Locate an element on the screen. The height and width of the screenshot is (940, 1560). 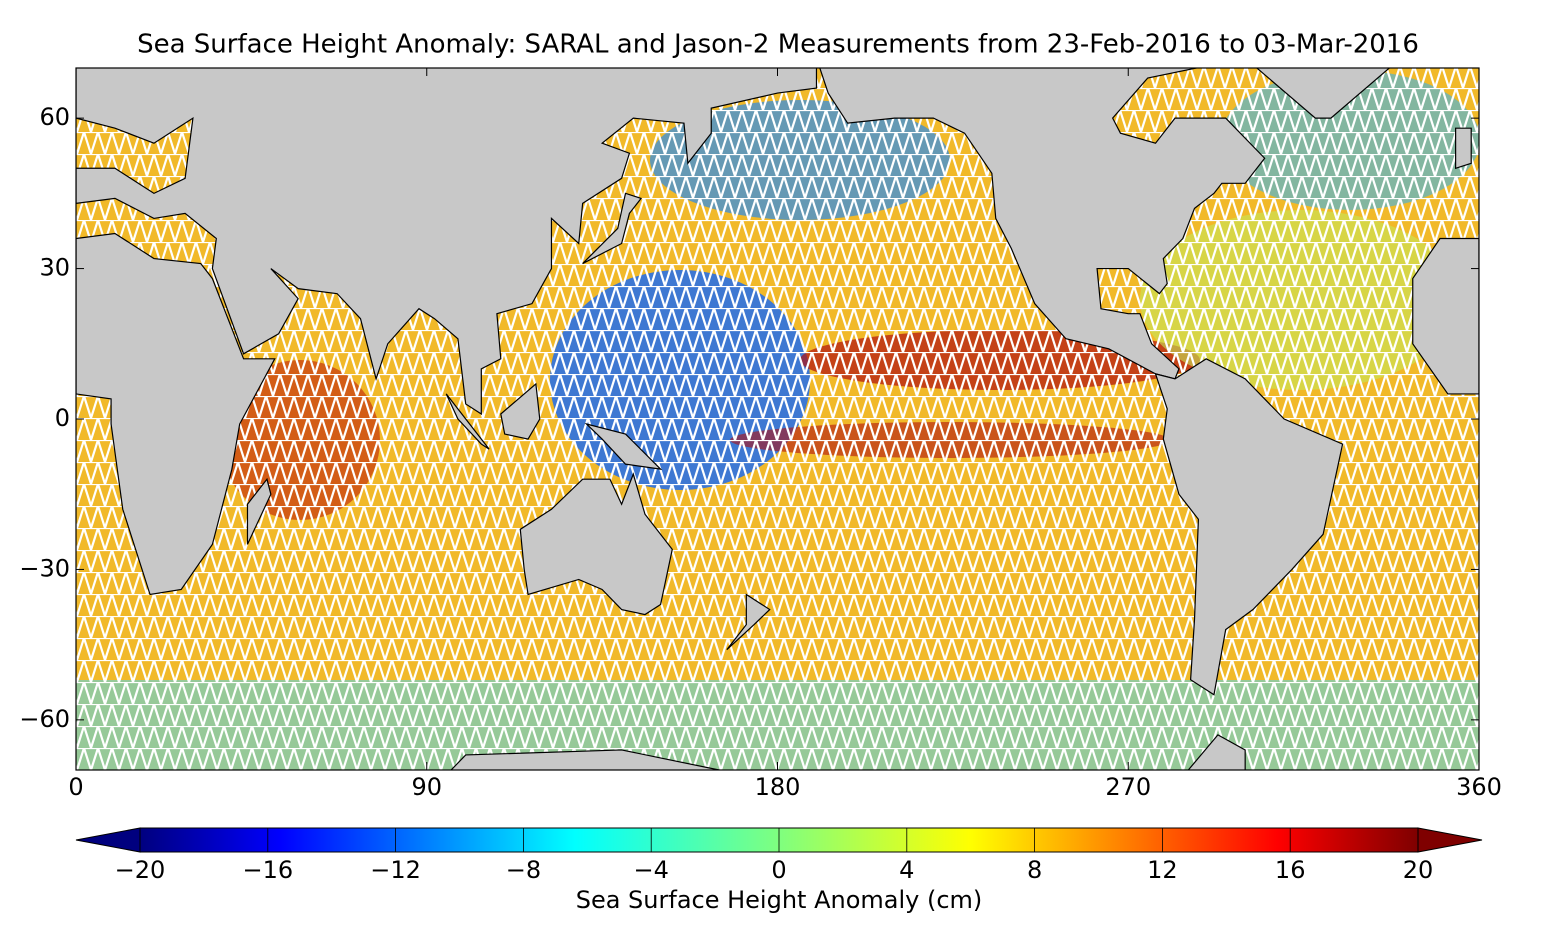
colorbar-tick-label: 8 is located at coordinates (1034, 870).